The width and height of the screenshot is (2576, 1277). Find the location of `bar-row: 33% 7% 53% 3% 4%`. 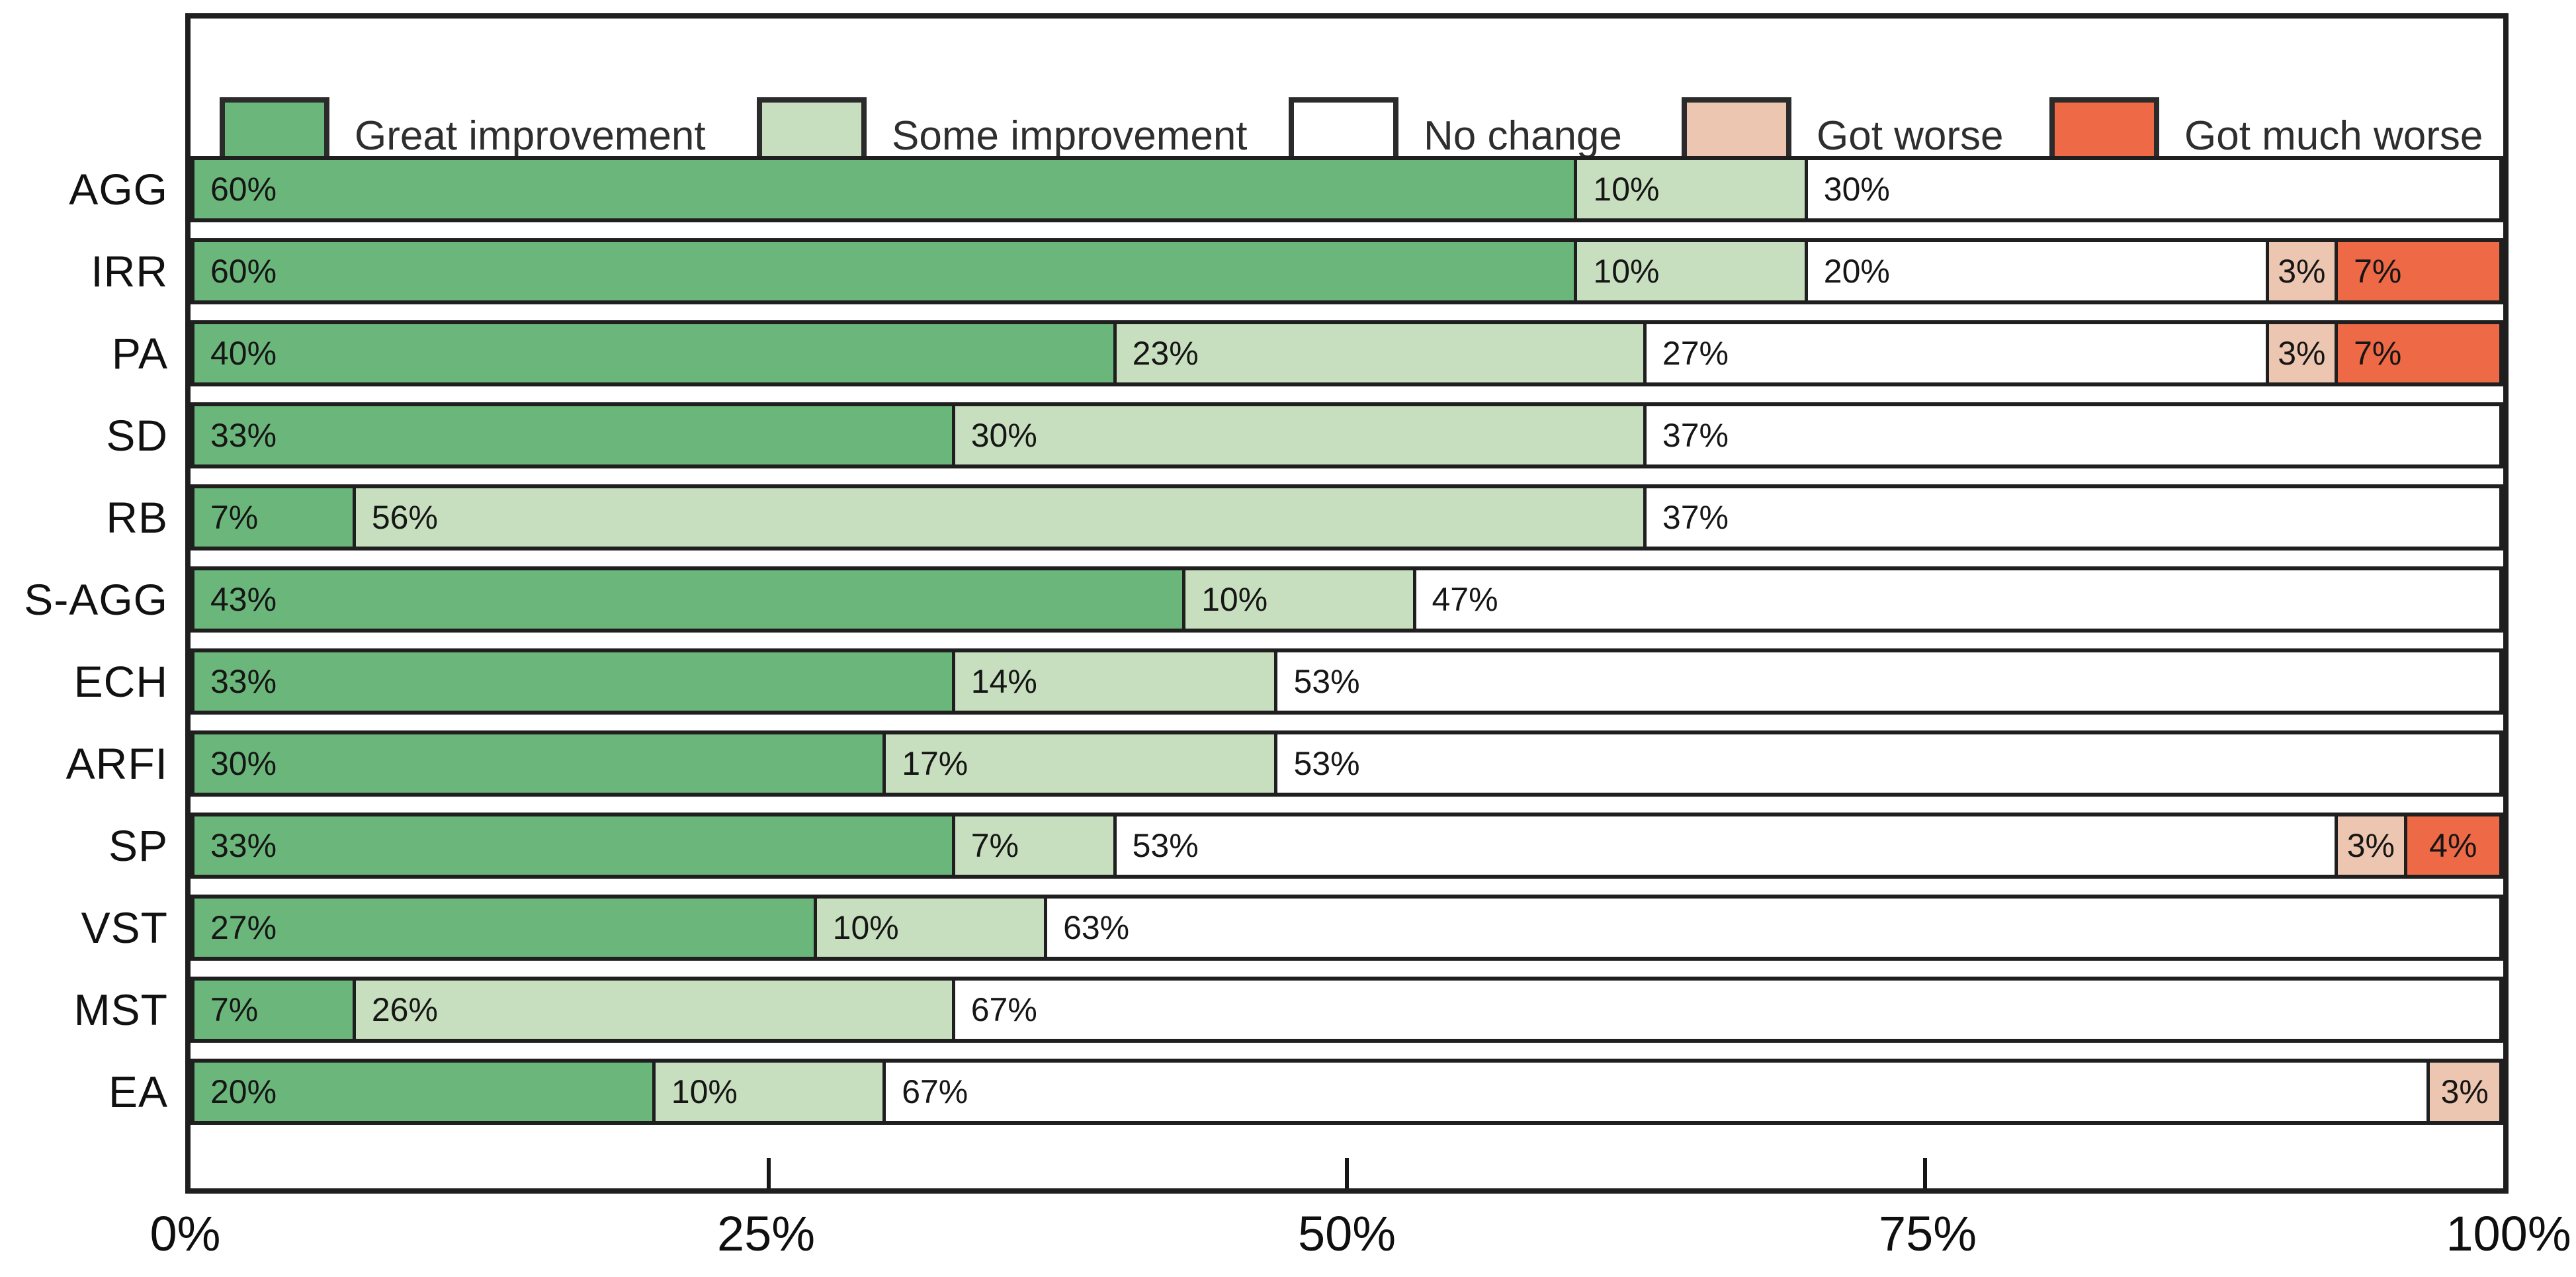

bar-row: 33% 7% 53% 3% 4% is located at coordinates (1347, 846).